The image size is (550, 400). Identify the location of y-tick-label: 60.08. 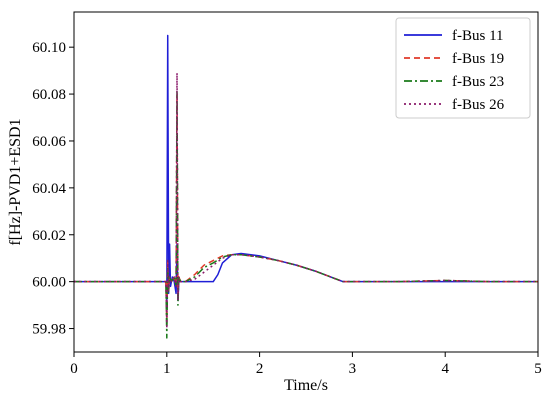
(49, 95).